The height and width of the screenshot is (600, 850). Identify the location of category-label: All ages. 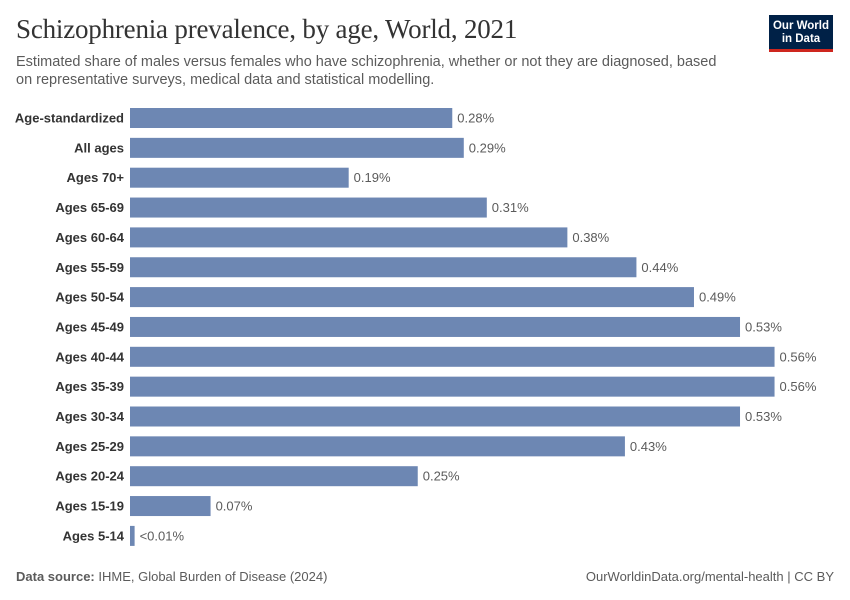
(99, 147).